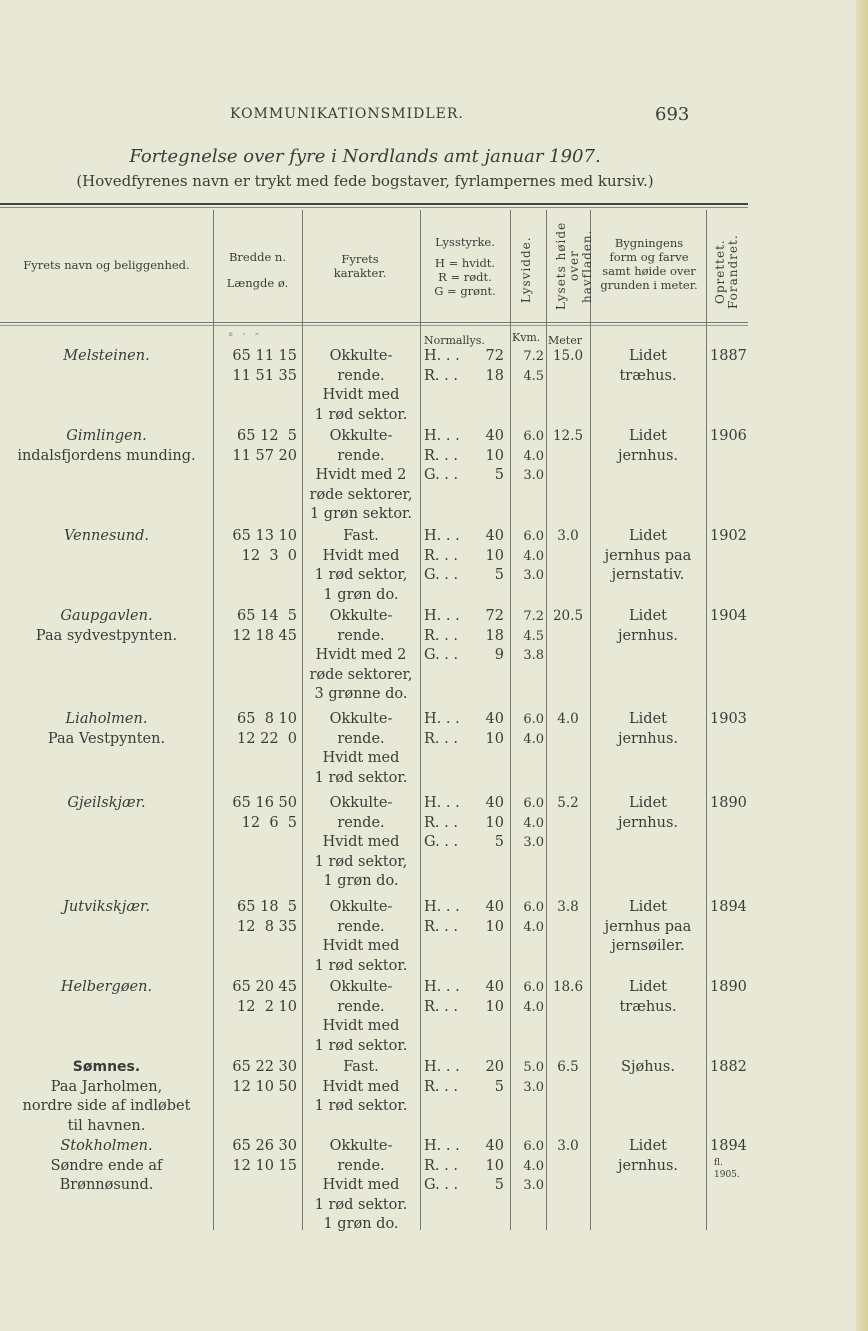 Image resolution: width=868 pixels, height=1331 pixels. What do you see at coordinates (464, 1068) in the screenshot?
I see `light-intensity: H. . . 20` at bounding box center [464, 1068].